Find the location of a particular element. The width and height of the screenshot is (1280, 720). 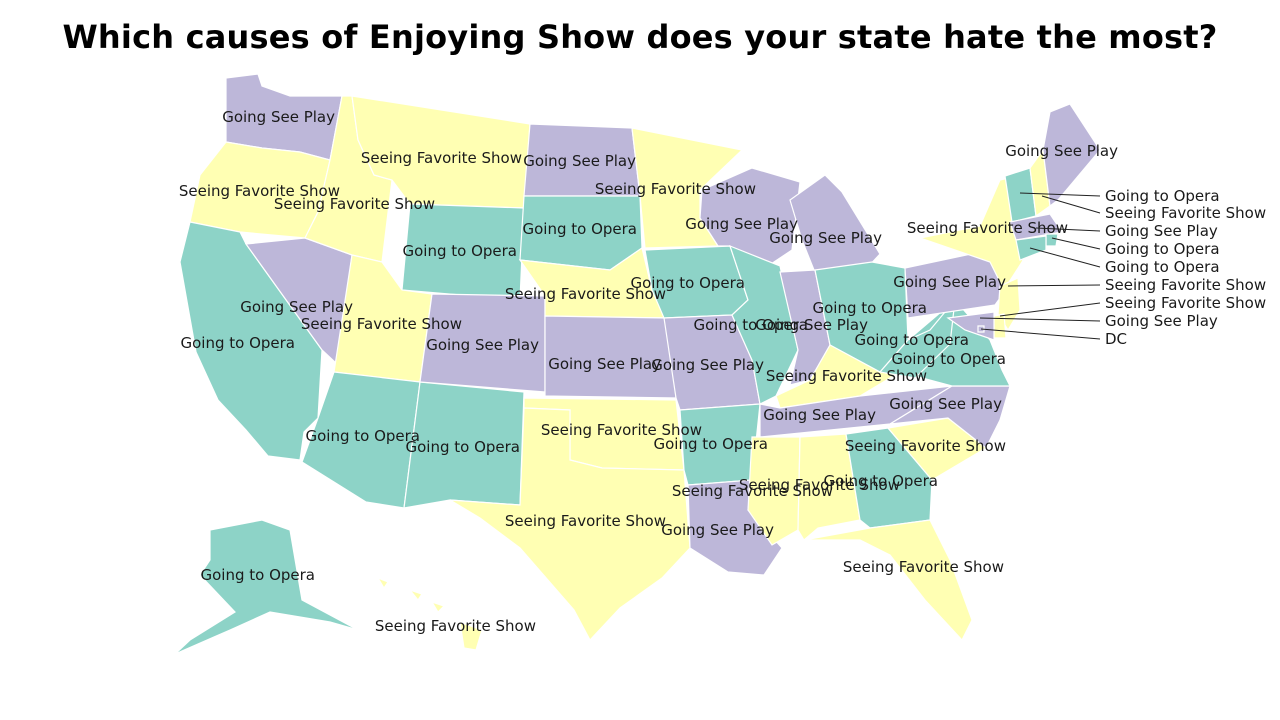

callout-label-ma: Going See Play is located at coordinates (1161, 231).